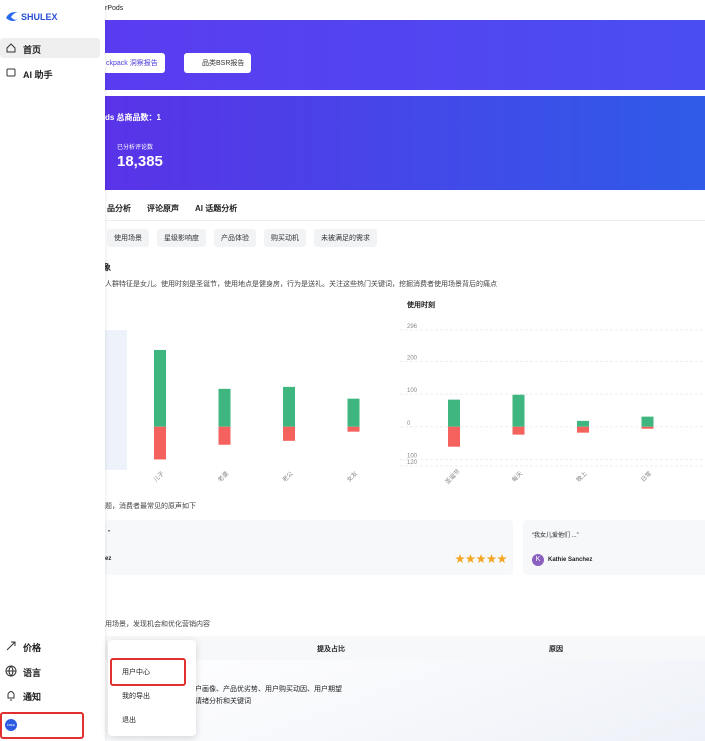  Describe the element at coordinates (285, 238) in the screenshot. I see `subtab: 购买动机` at that location.